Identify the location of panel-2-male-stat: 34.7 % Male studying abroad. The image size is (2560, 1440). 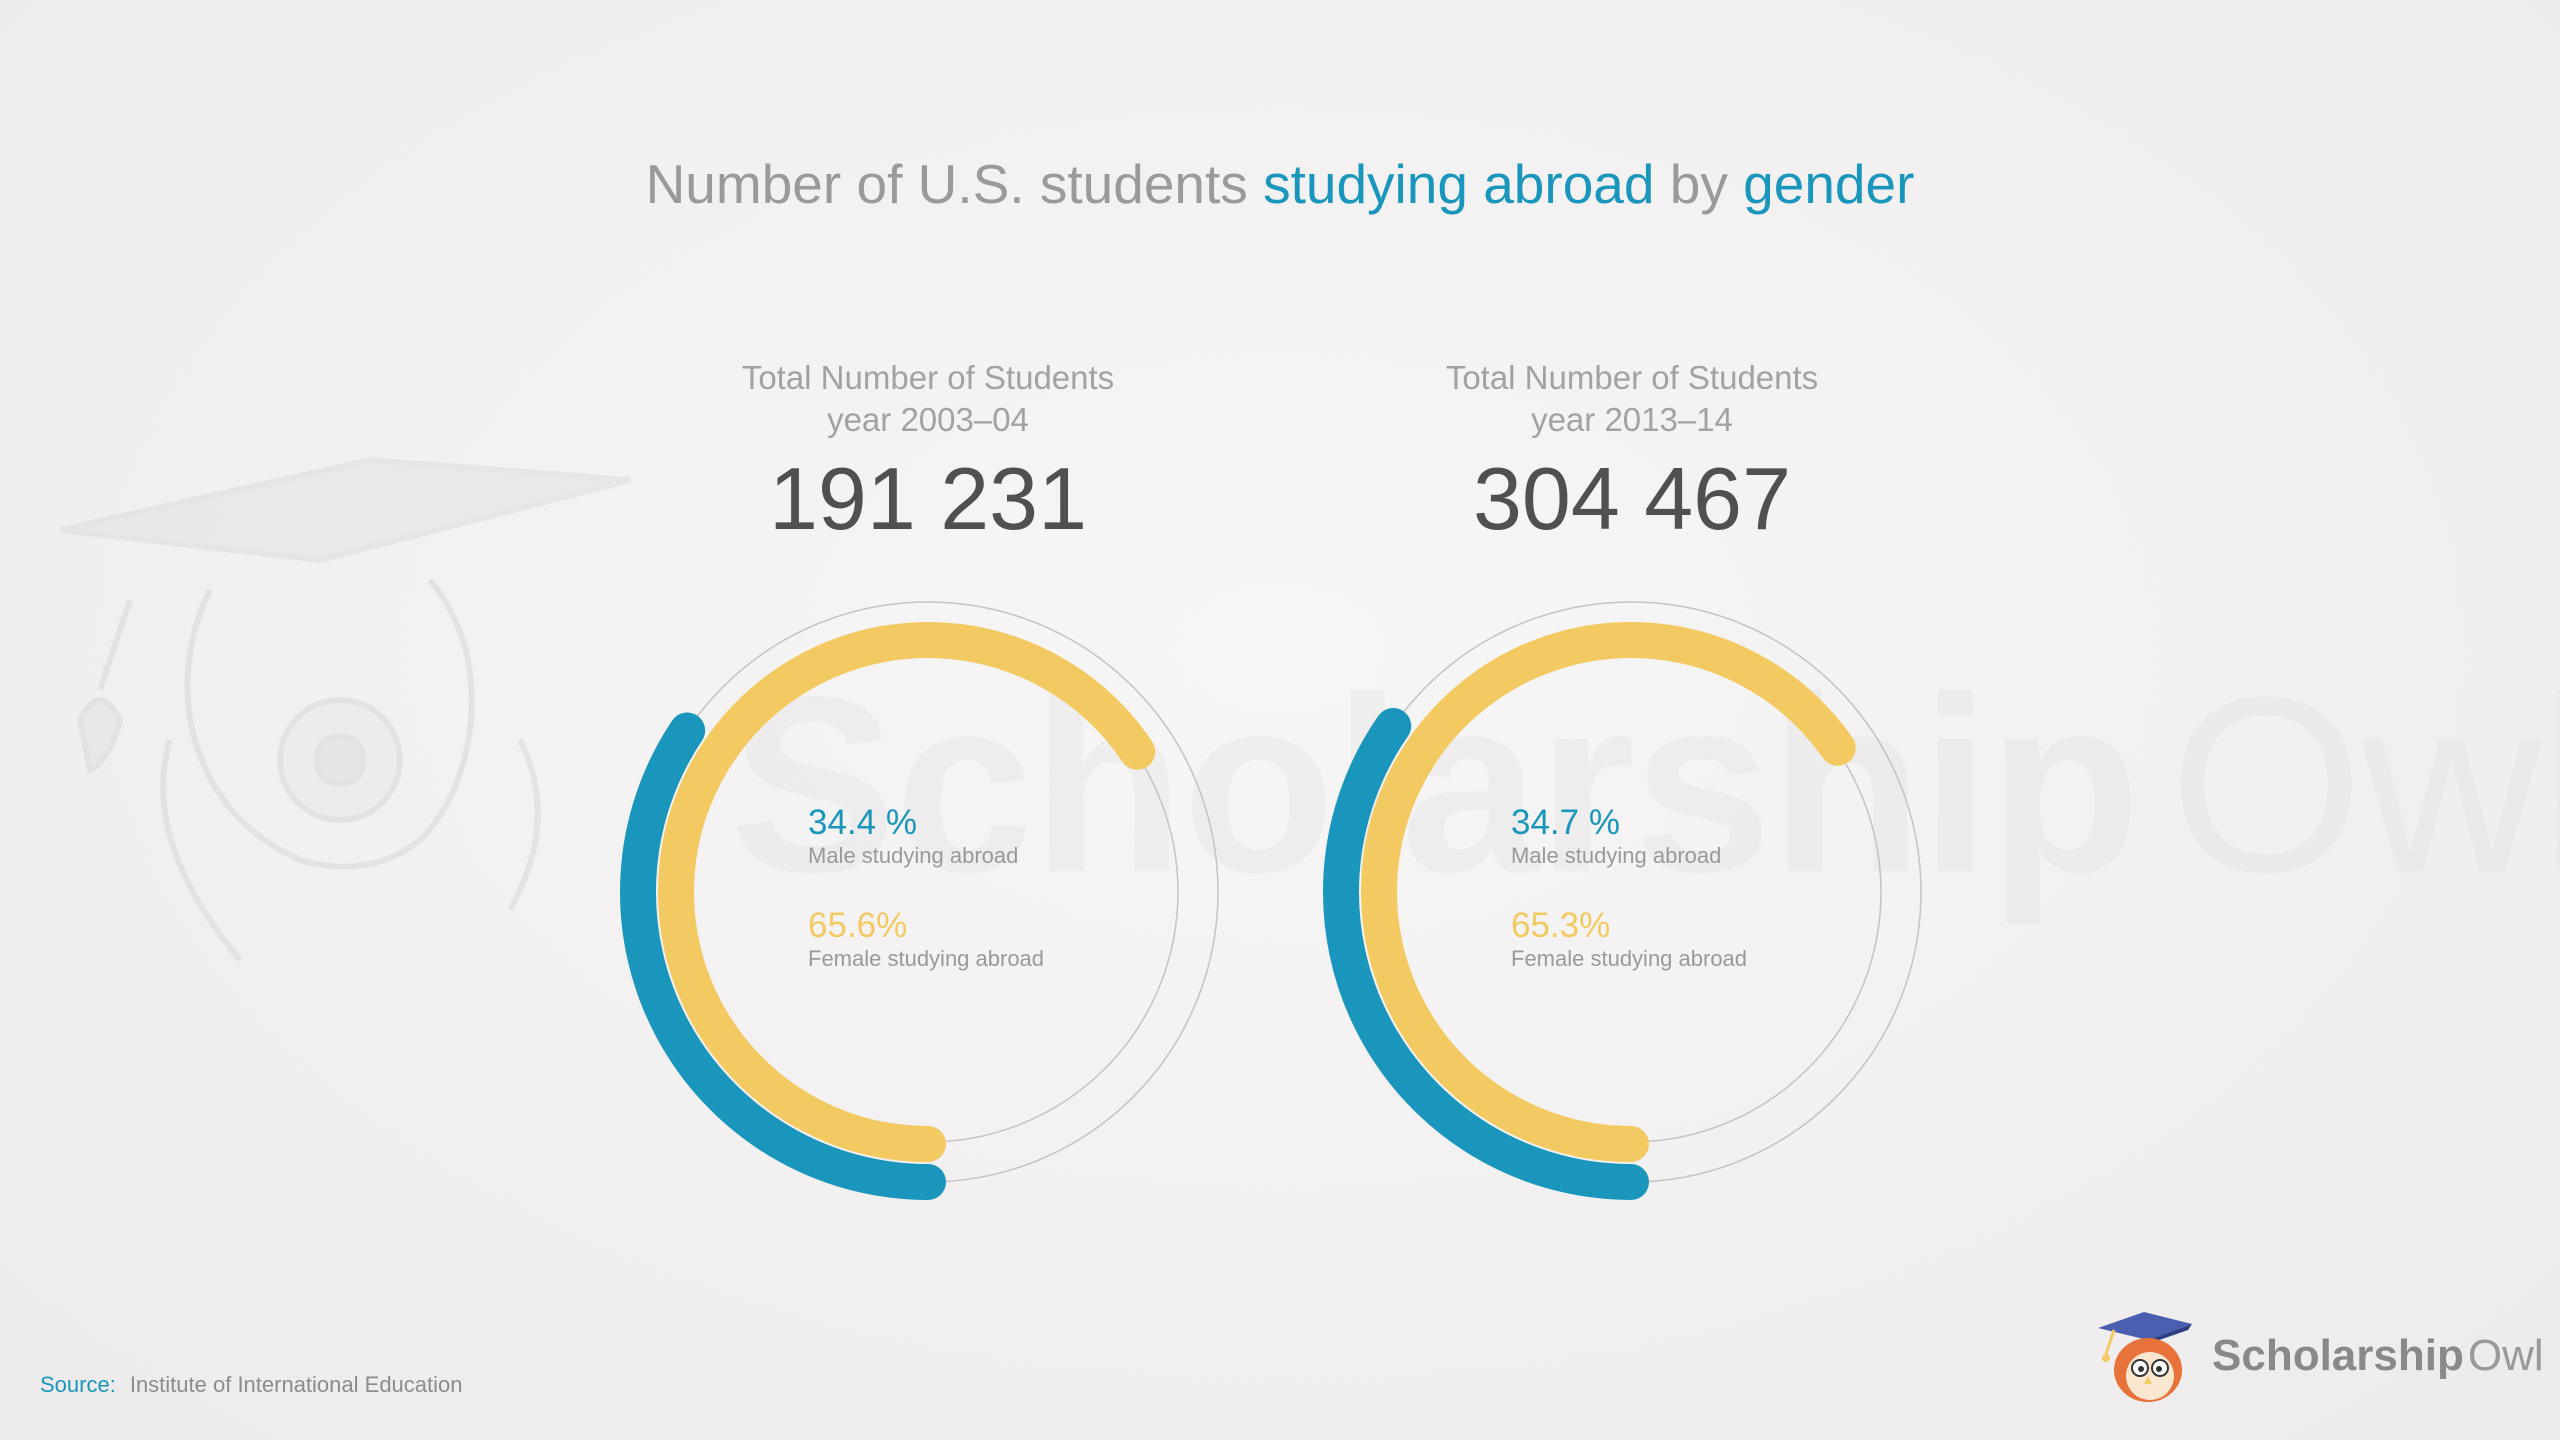
(1616, 836).